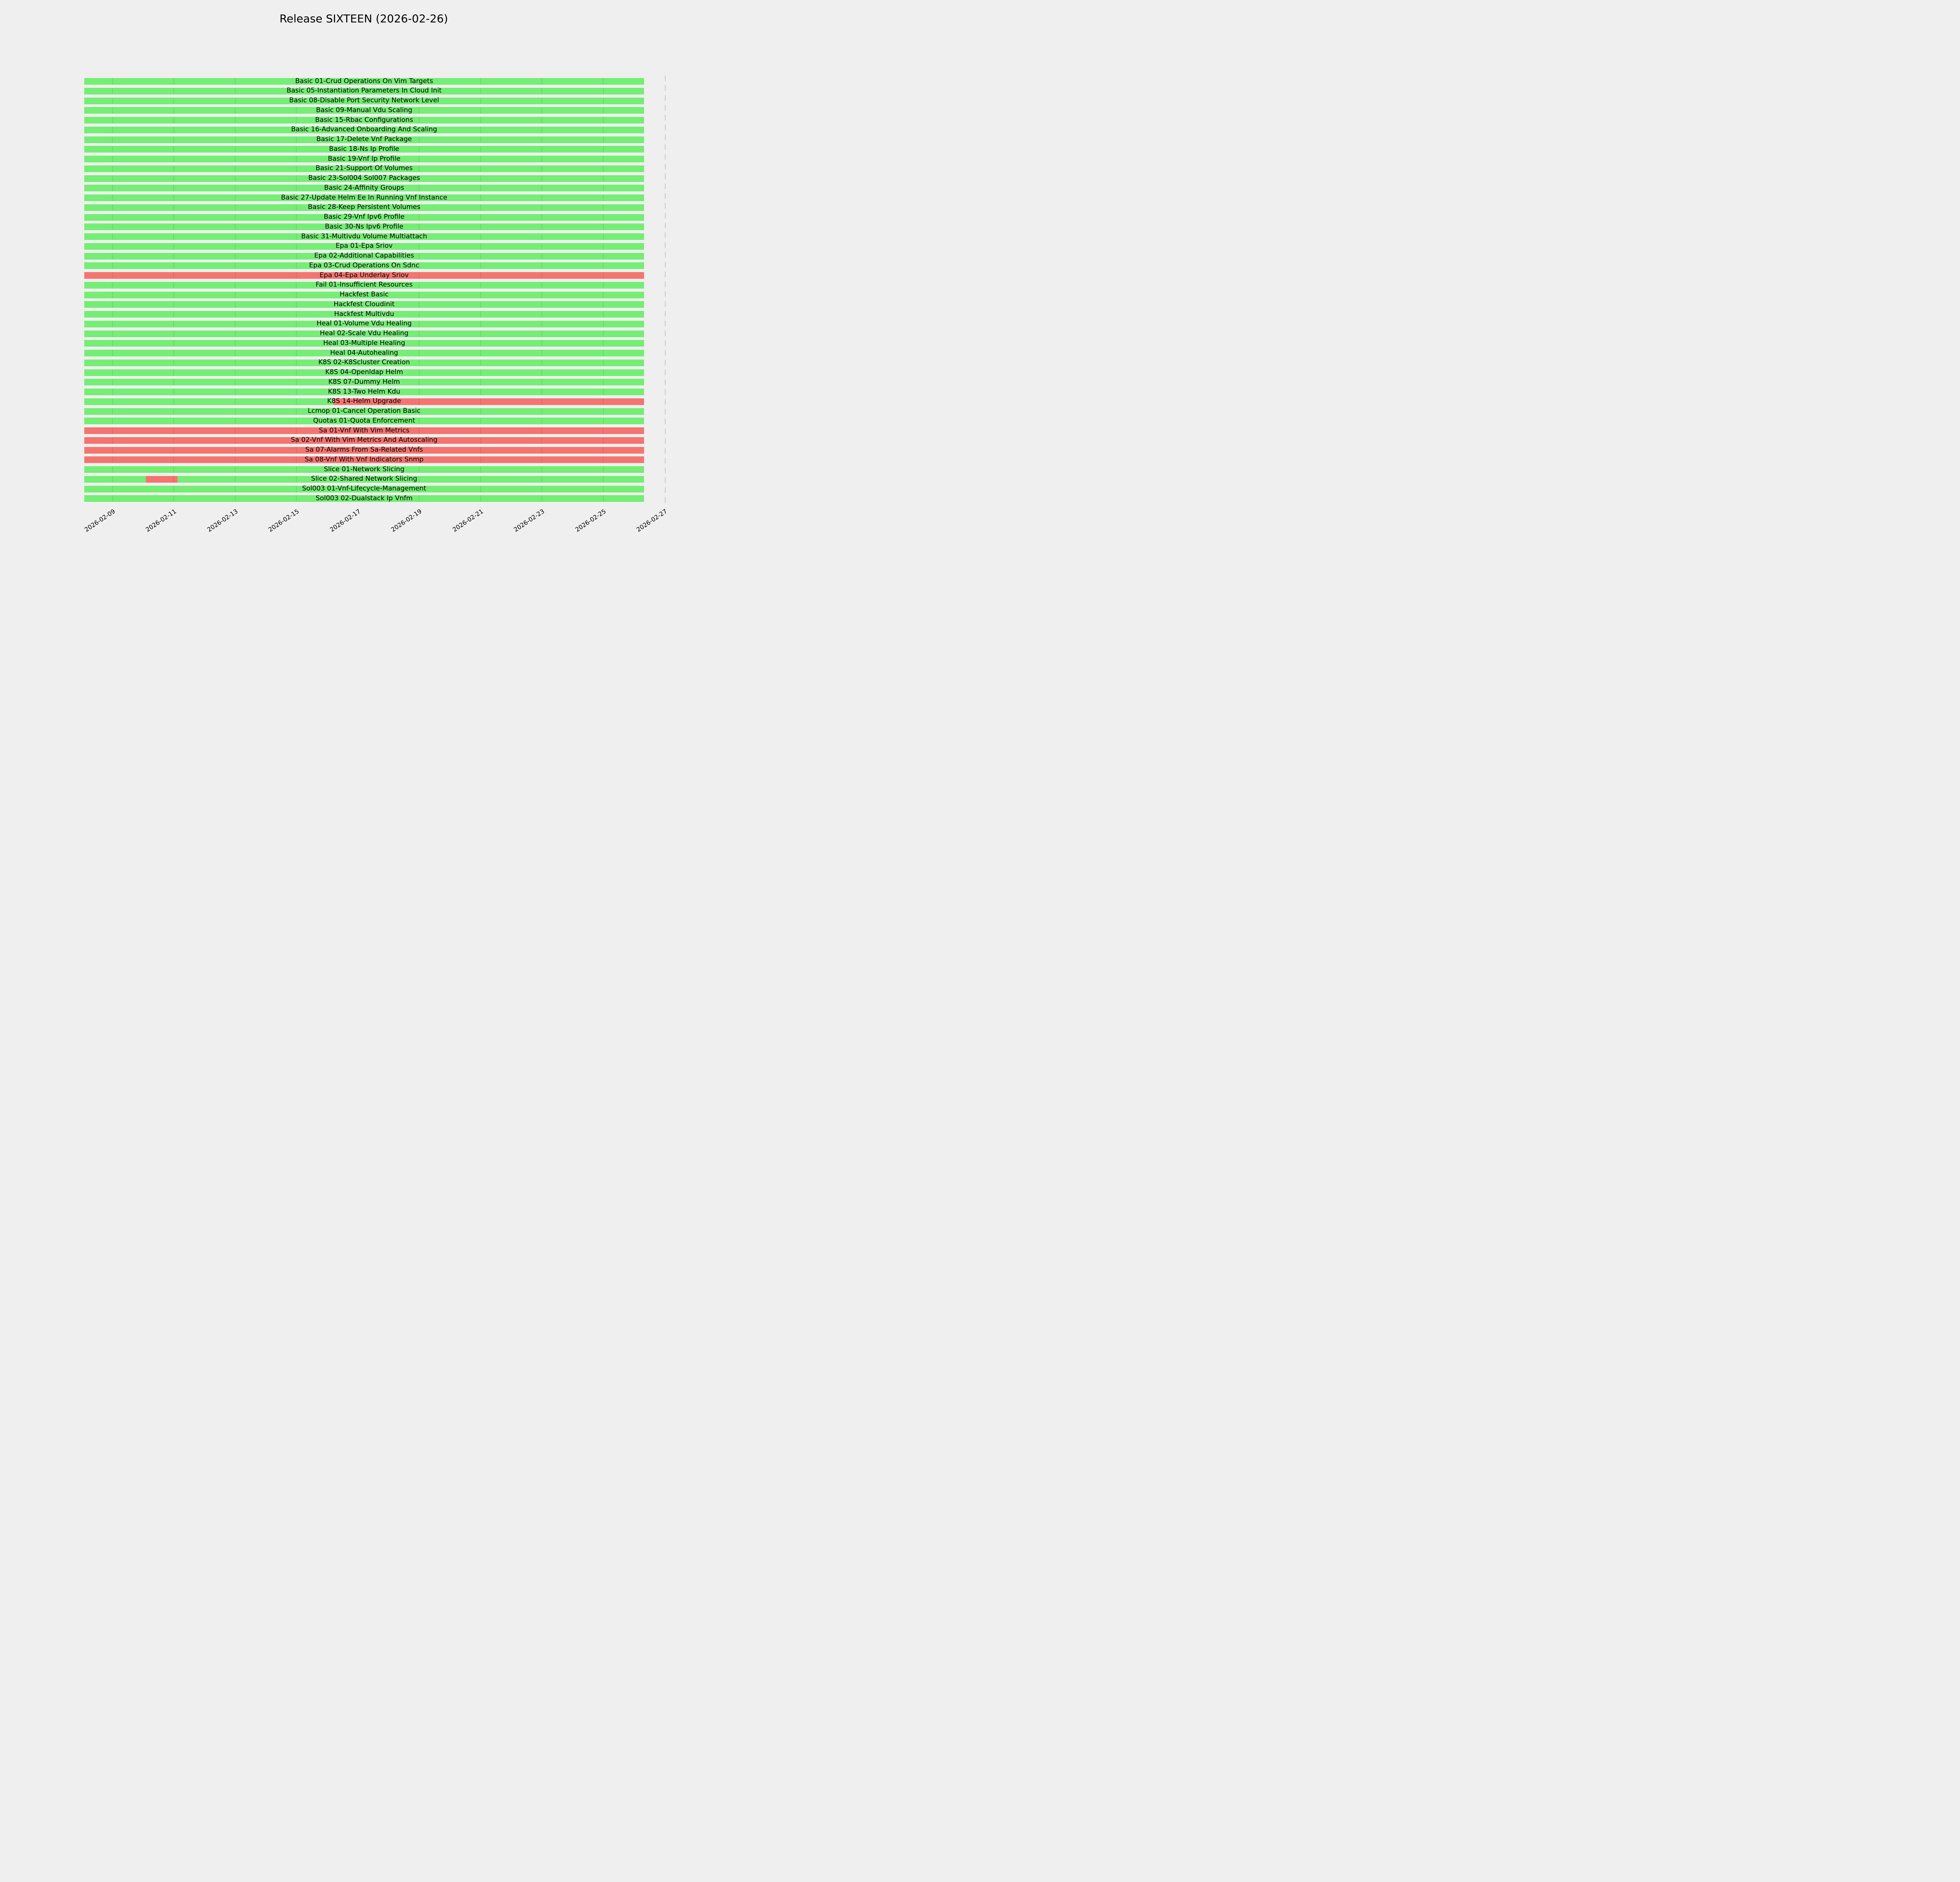 The image size is (1960, 1882). Describe the element at coordinates (364, 460) in the screenshot. I see `task-label: Sa 08-Vnf With Vnf Indicators Snmp` at that location.